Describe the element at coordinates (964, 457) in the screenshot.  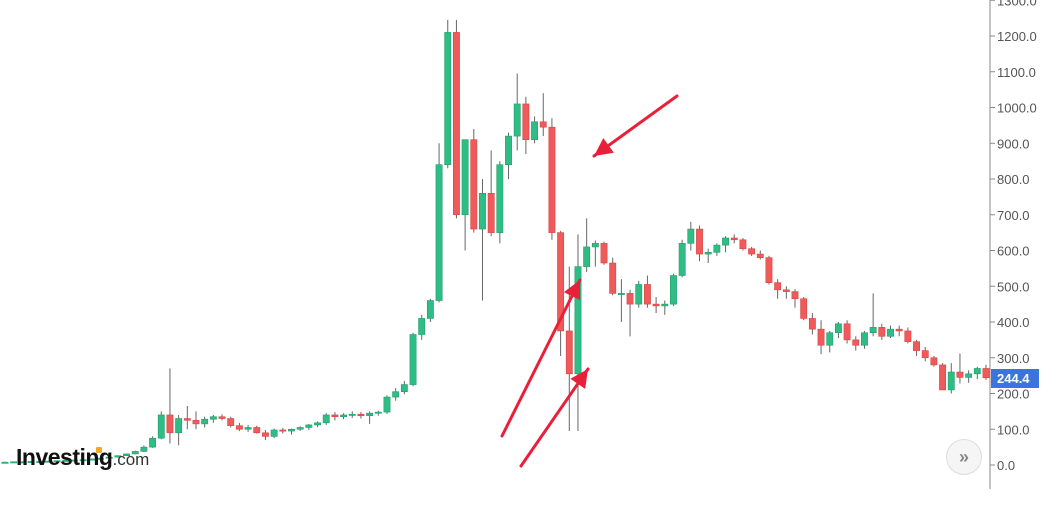
I see `scroll-to-latest-button: »` at that location.